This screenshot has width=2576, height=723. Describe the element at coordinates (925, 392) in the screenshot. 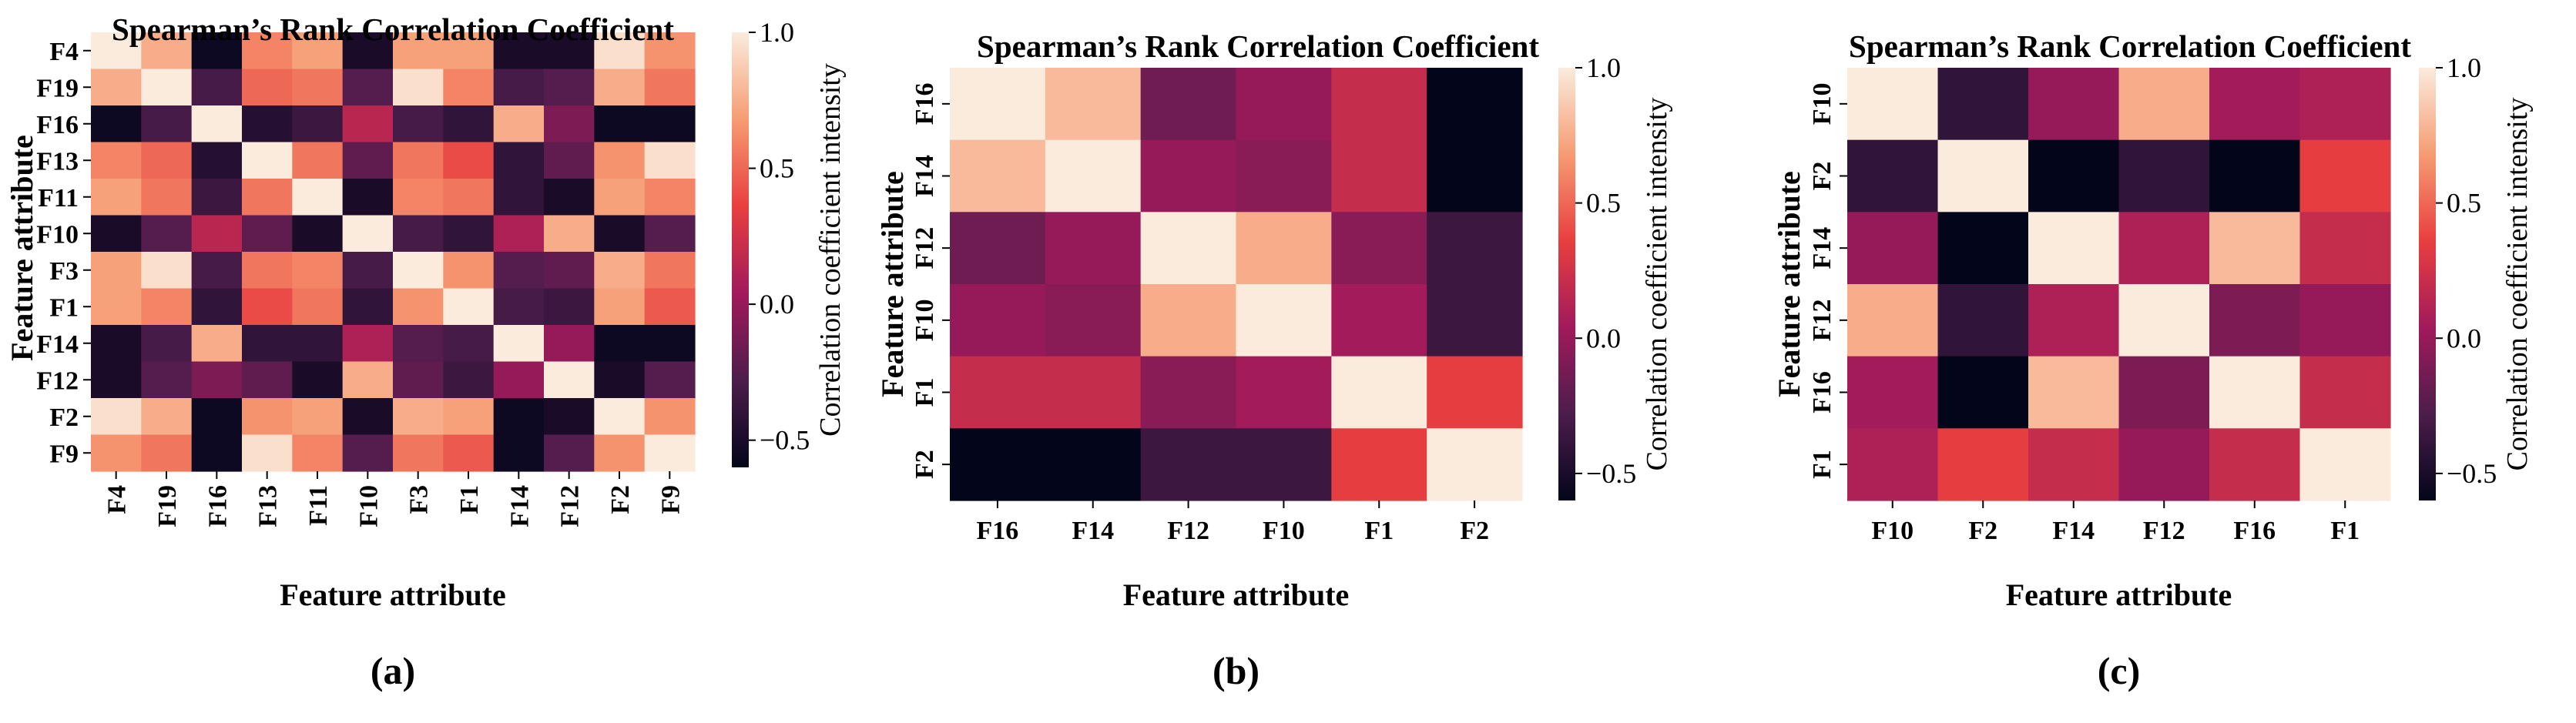

I see `y-tick-label: F1` at that location.